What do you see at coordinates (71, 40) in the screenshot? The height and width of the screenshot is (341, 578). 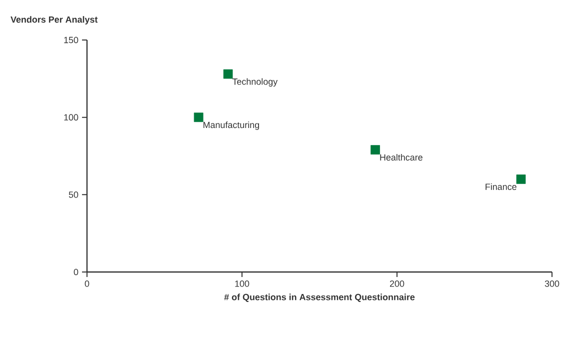 I see `y-tick-label: 150` at bounding box center [71, 40].